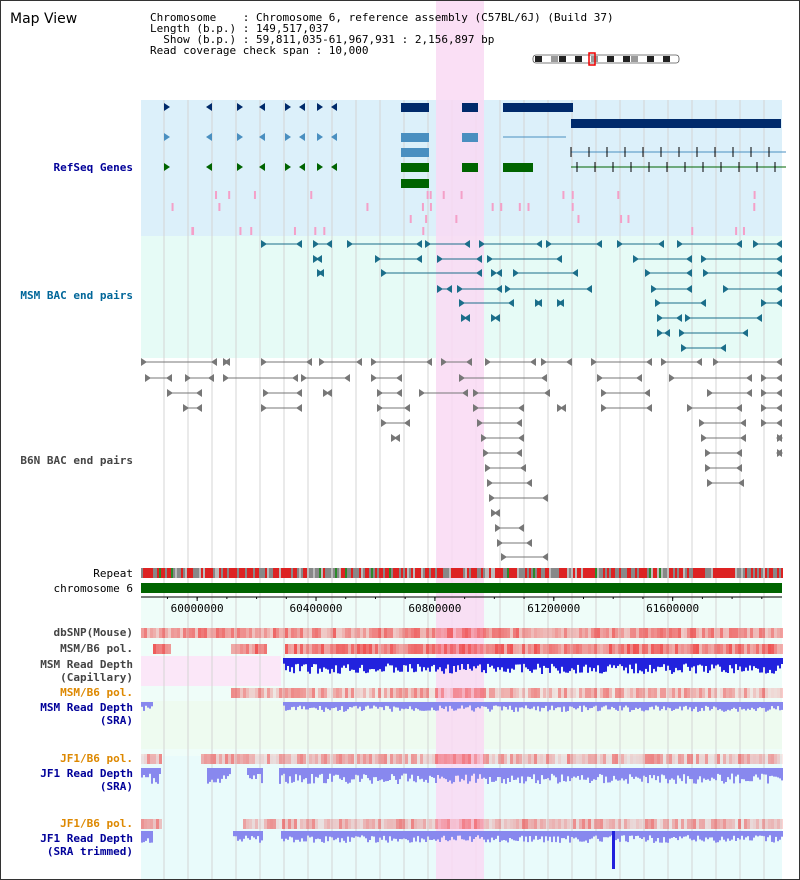  I want to click on b6n-bac-pair-end, so click(521, 528).